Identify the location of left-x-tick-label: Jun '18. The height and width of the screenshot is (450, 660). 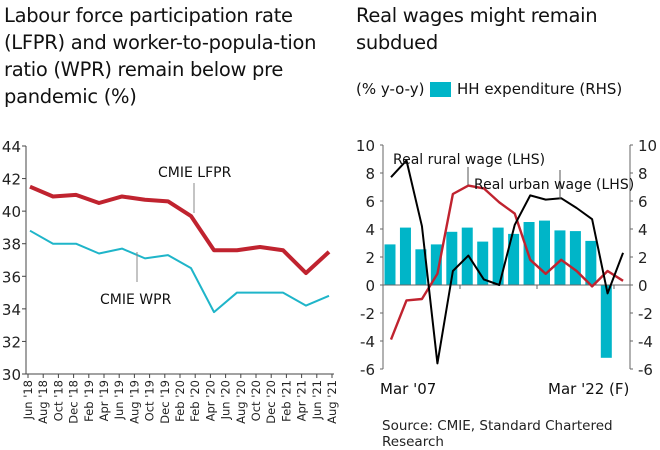
(28, 400).